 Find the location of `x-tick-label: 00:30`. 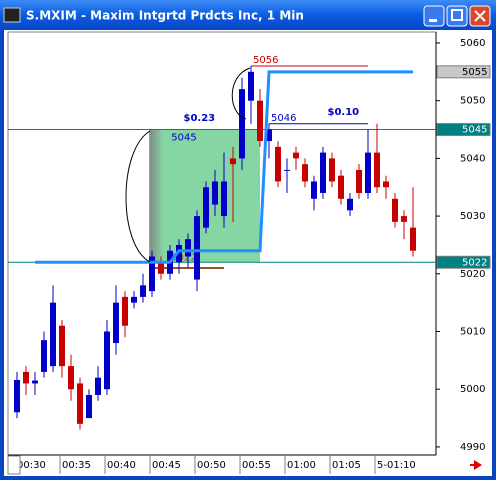

x-tick-label: 00:30 is located at coordinates (31, 465).